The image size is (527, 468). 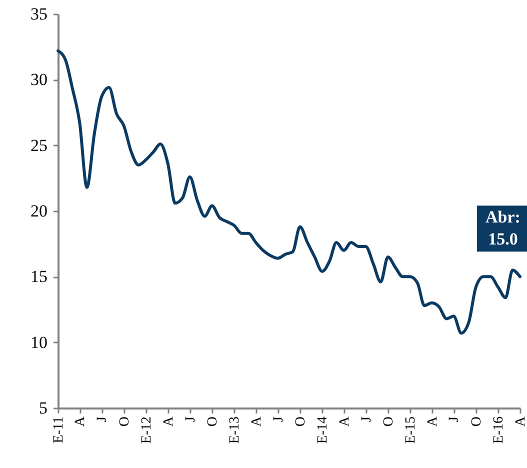 I want to click on y-tick-label: 35, so click(x=39, y=14).